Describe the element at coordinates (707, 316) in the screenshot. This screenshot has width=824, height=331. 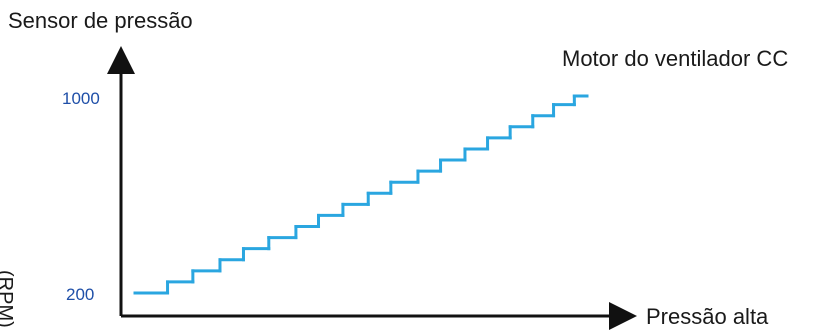
I see `x-axis-title: Pressão alta` at that location.